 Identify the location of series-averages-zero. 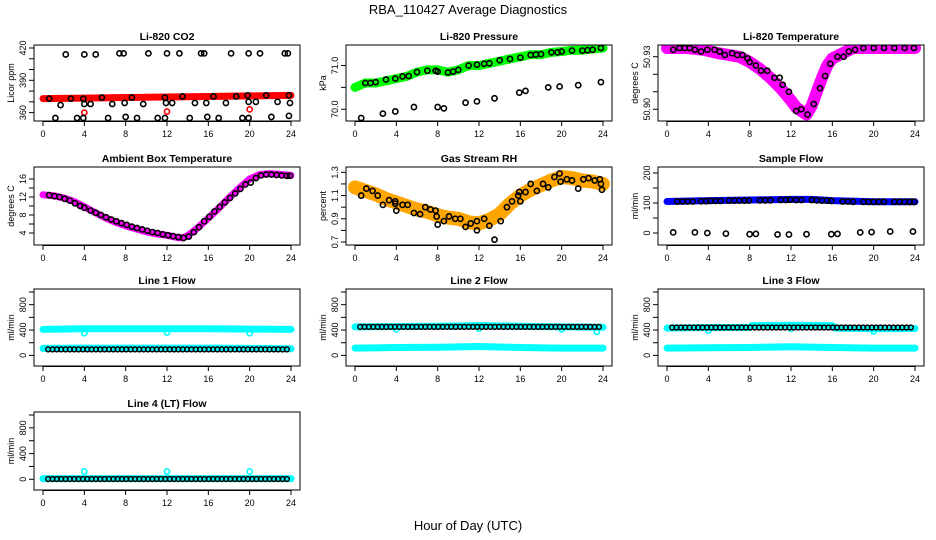
(793, 233).